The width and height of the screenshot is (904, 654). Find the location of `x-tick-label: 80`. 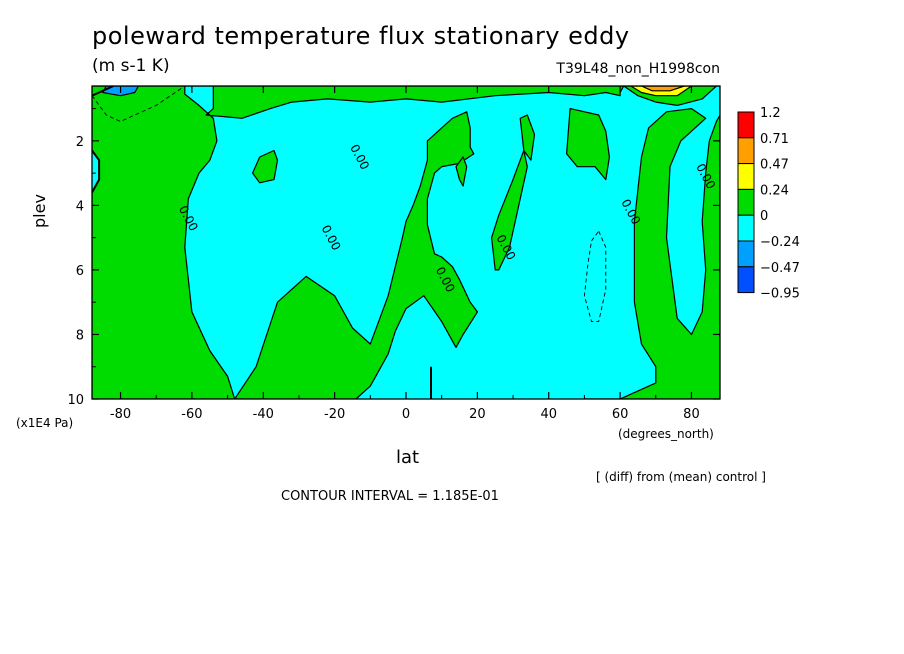

x-tick-label: 80 is located at coordinates (691, 414).